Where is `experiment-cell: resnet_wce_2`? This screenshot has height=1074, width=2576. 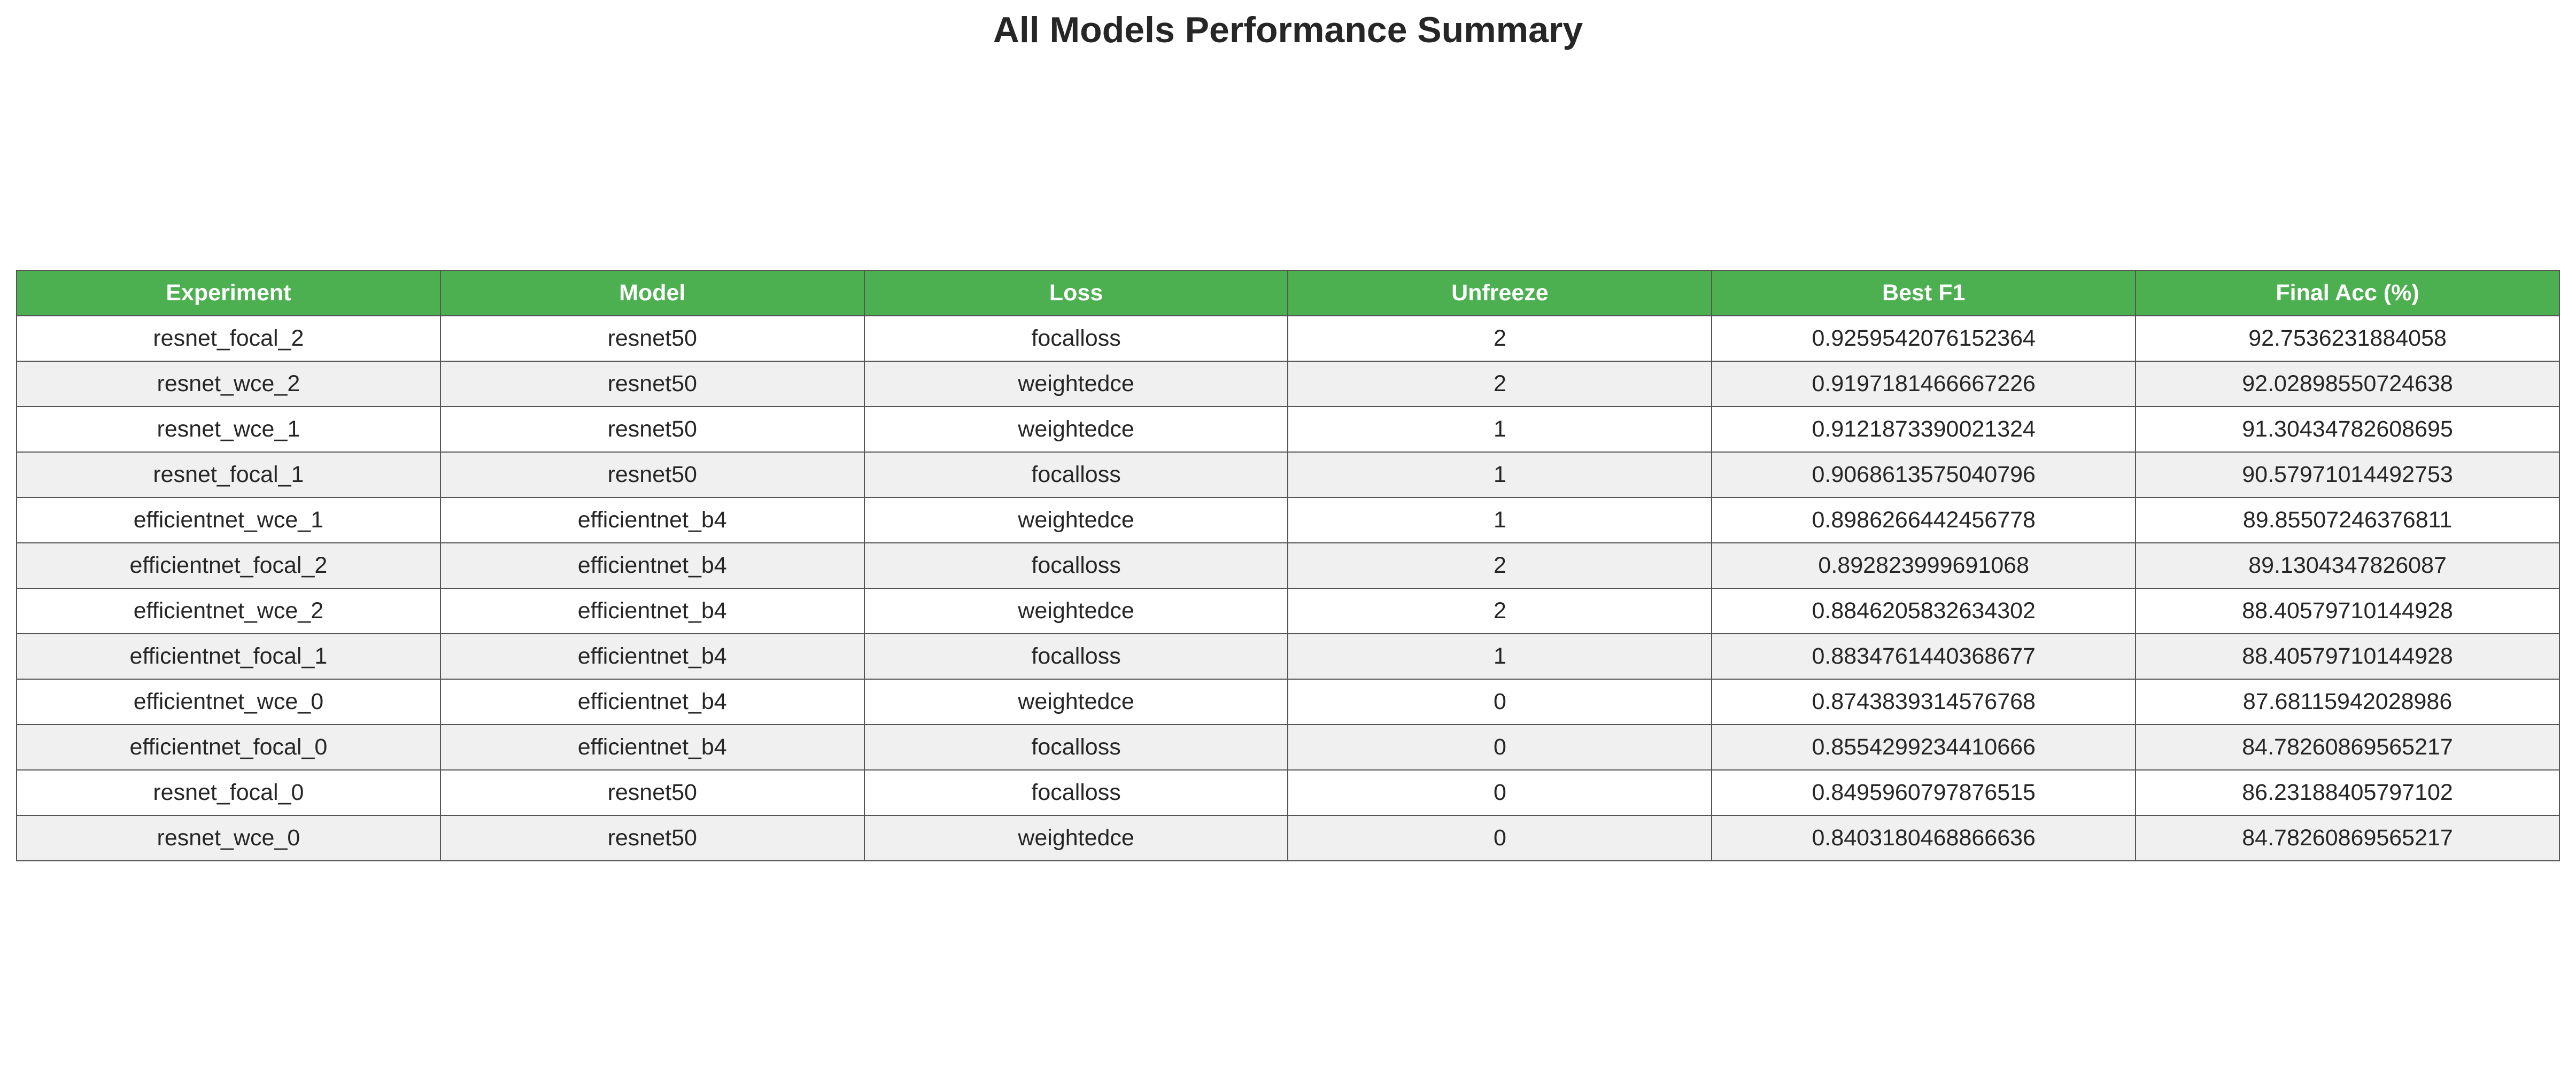 experiment-cell: resnet_wce_2 is located at coordinates (229, 384).